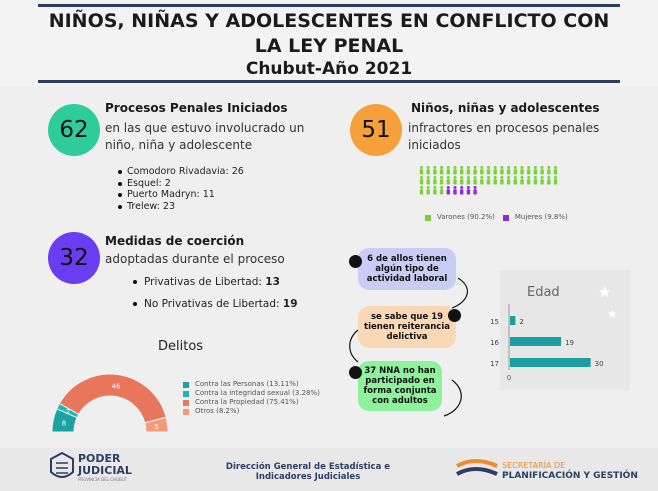 Image resolution: width=658 pixels, height=491 pixels. I want to click on data-label: 30, so click(599, 364).